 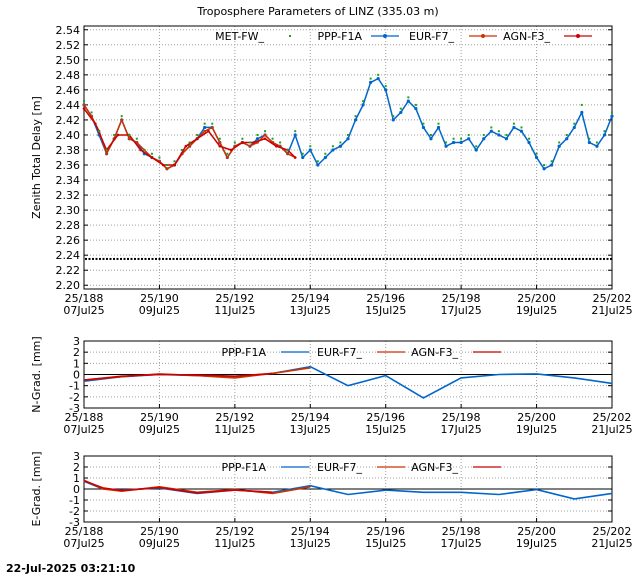 I want to click on egrad-xtick-label: 25/196, so click(x=385, y=531).